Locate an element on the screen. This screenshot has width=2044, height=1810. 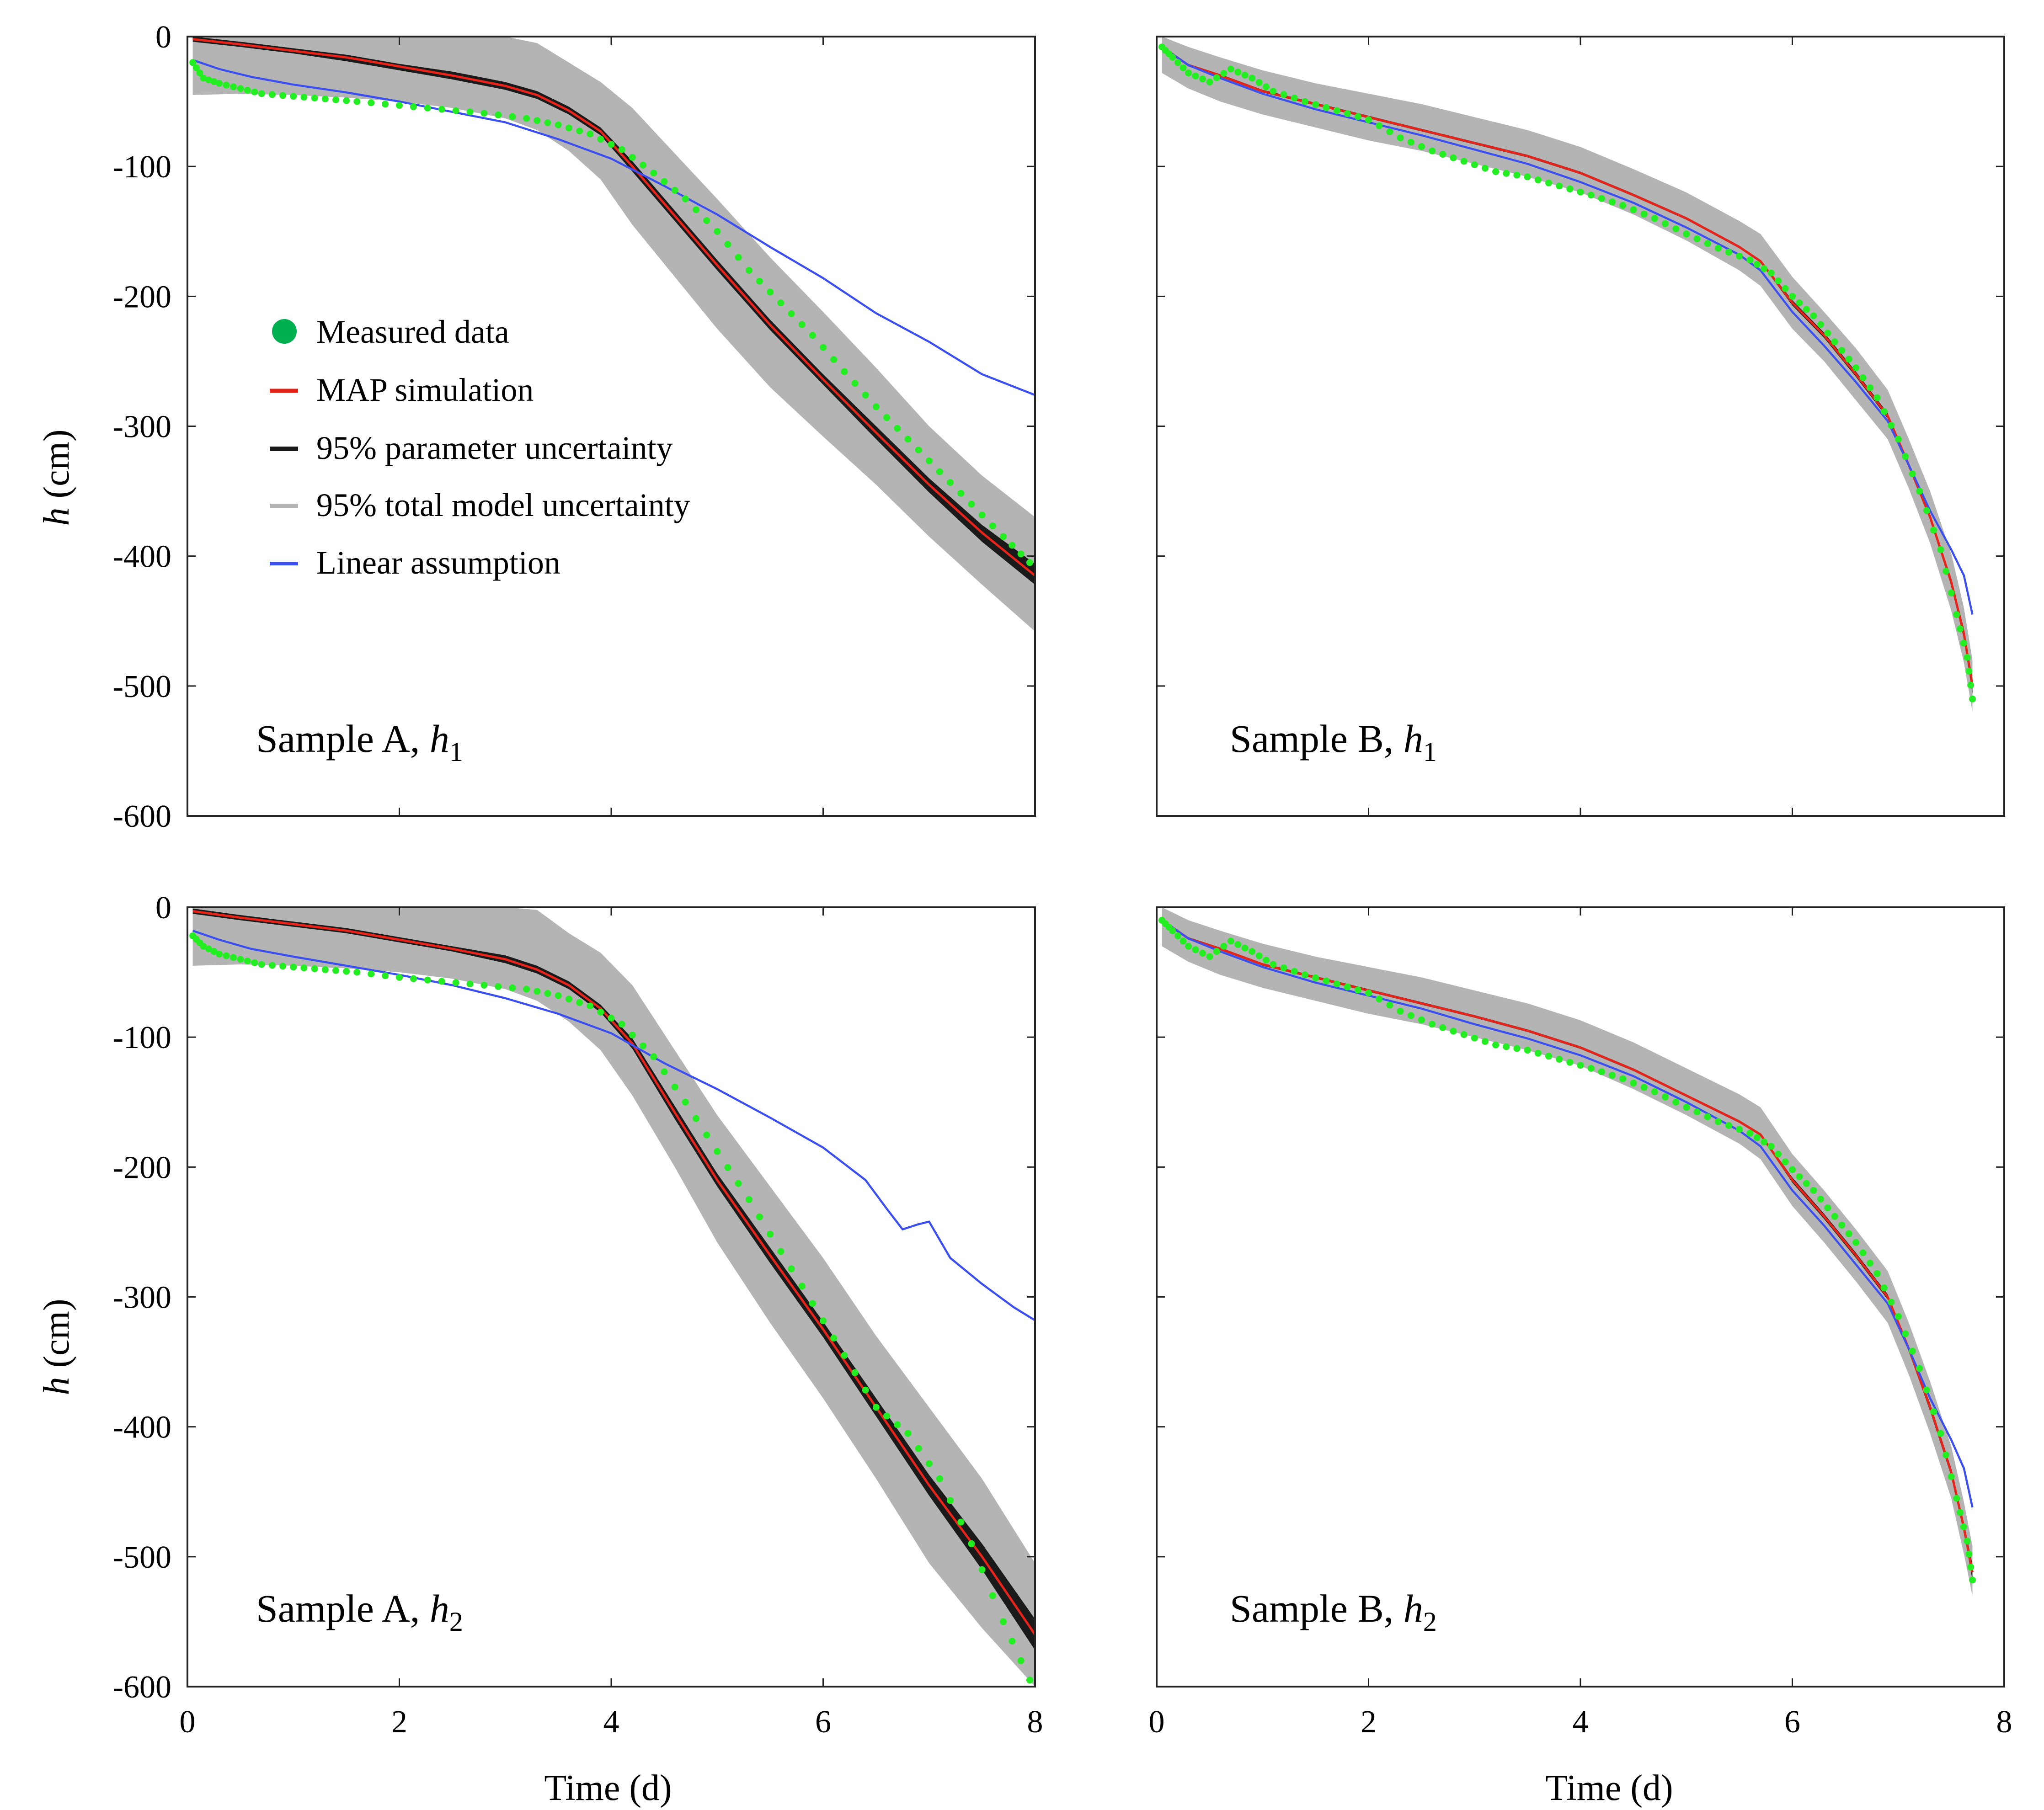
panel-1-label: Sample A, h1 is located at coordinates (359, 742).